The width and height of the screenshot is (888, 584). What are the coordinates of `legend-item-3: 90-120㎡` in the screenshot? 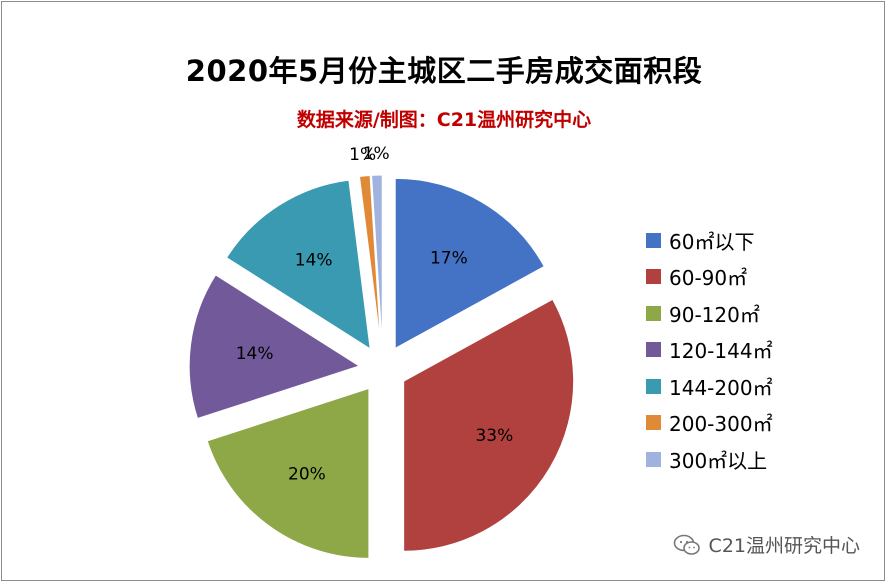 It's located at (709, 313).